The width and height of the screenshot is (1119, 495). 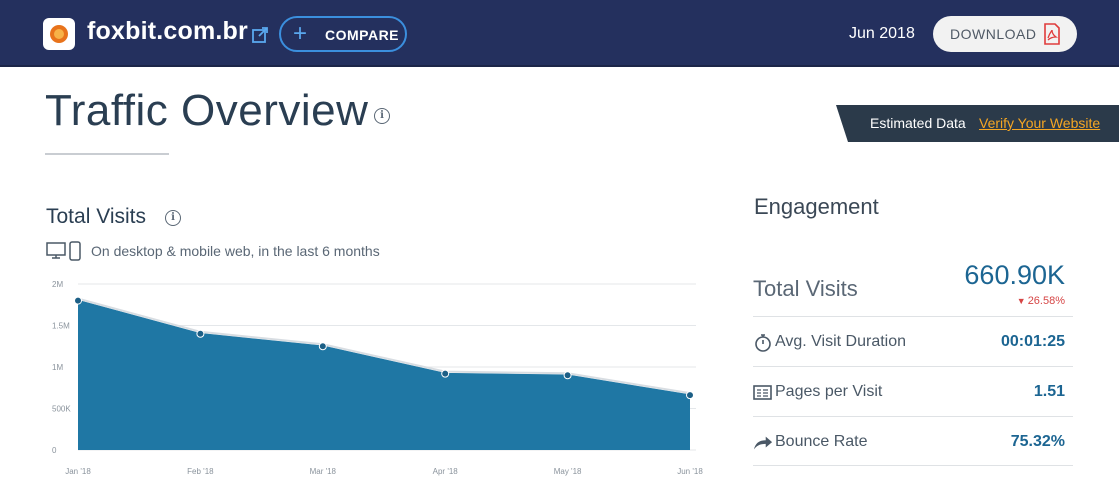 I want to click on page-title: Traffic Overview, so click(x=207, y=110).